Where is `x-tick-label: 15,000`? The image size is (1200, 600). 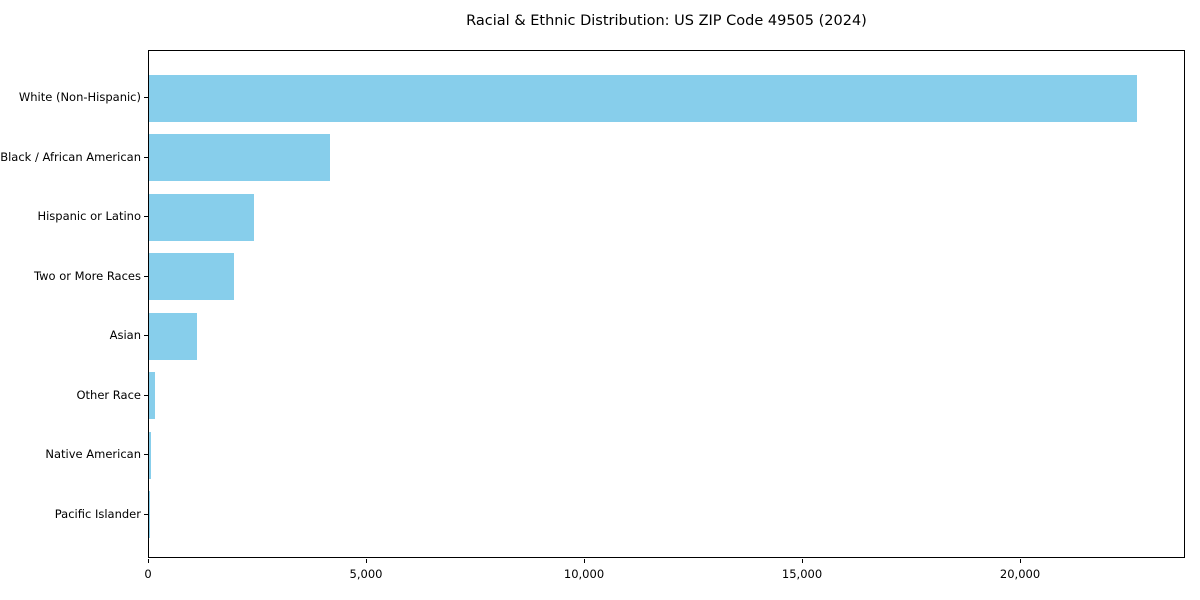 x-tick-label: 15,000 is located at coordinates (802, 574).